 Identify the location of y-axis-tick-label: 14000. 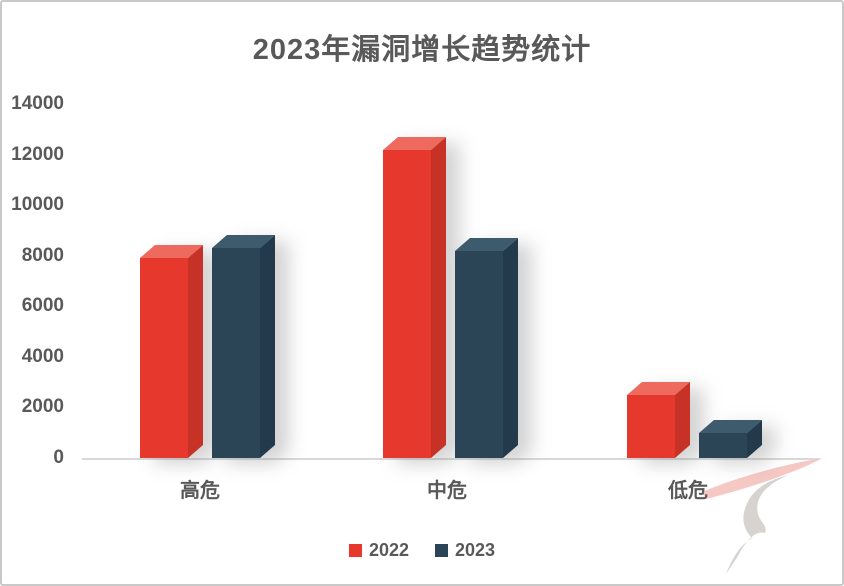
(37, 103).